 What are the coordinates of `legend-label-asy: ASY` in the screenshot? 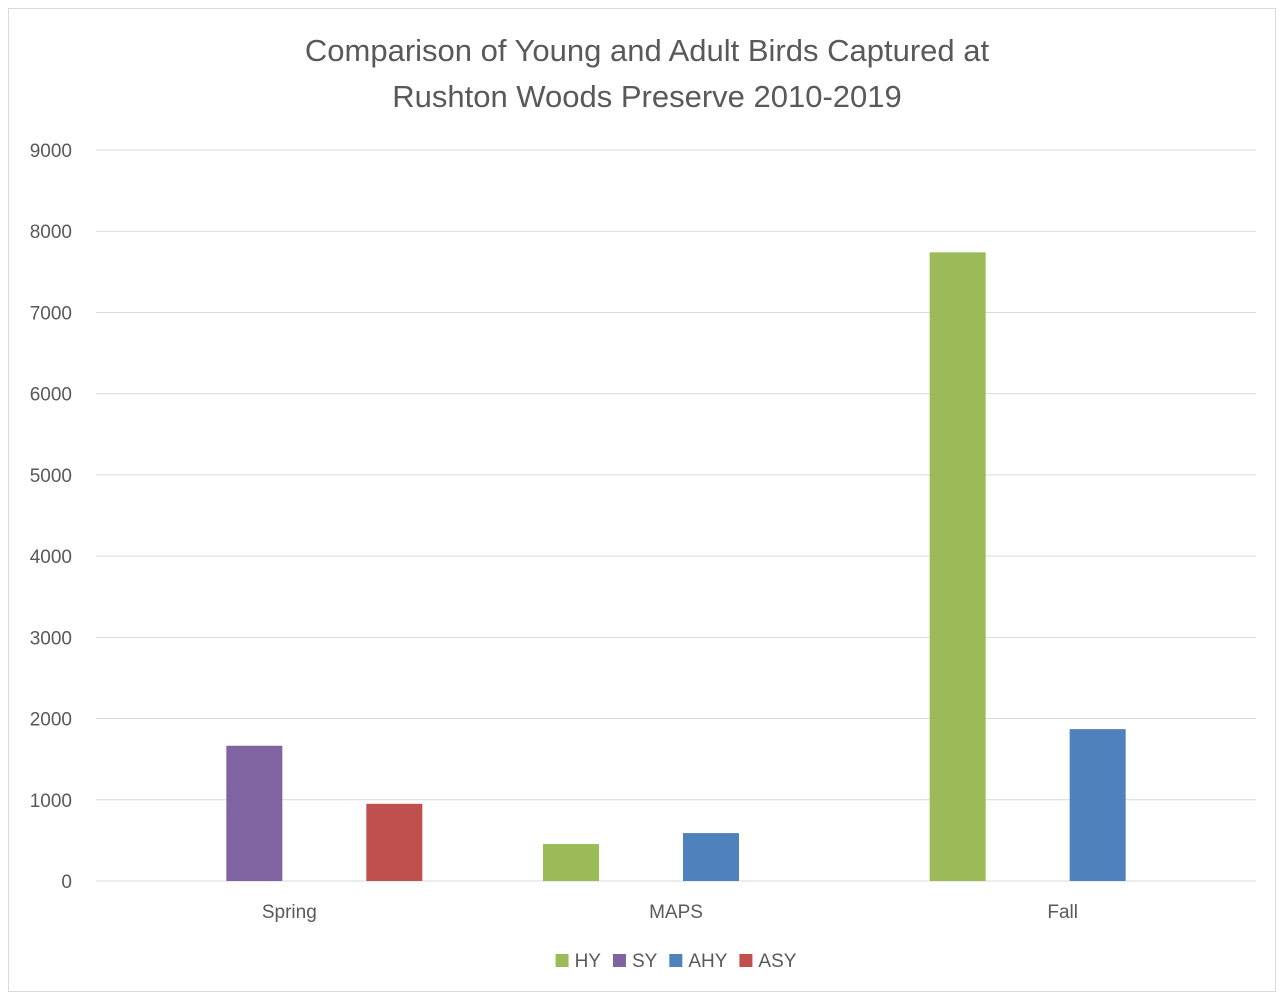 It's located at (777, 961).